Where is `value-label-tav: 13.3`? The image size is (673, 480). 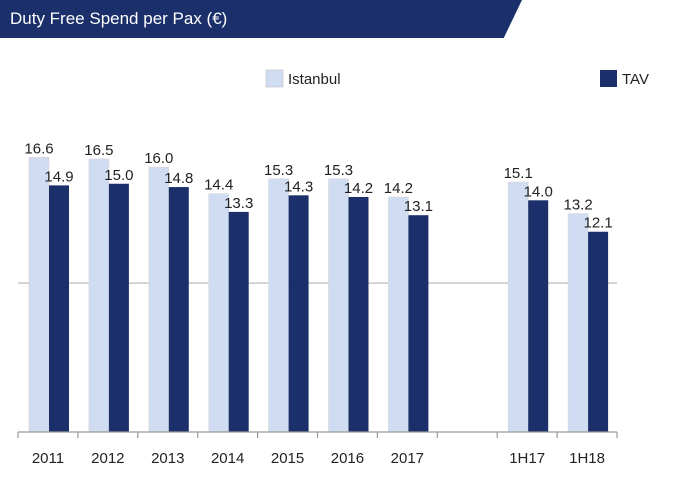
value-label-tav: 13.3 is located at coordinates (238, 203).